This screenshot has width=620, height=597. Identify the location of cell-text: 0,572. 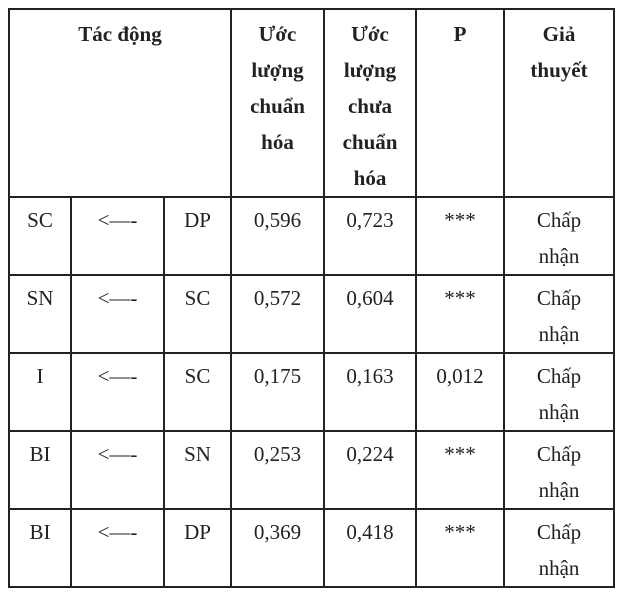
(277, 298).